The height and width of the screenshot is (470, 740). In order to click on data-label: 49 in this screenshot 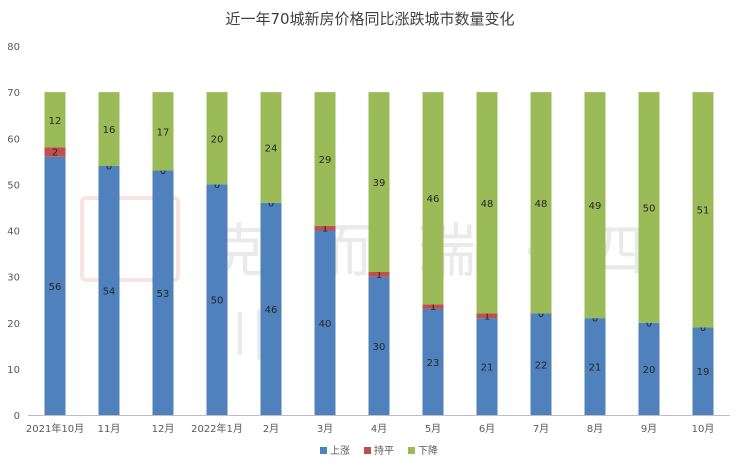, I will do `click(595, 206)`.